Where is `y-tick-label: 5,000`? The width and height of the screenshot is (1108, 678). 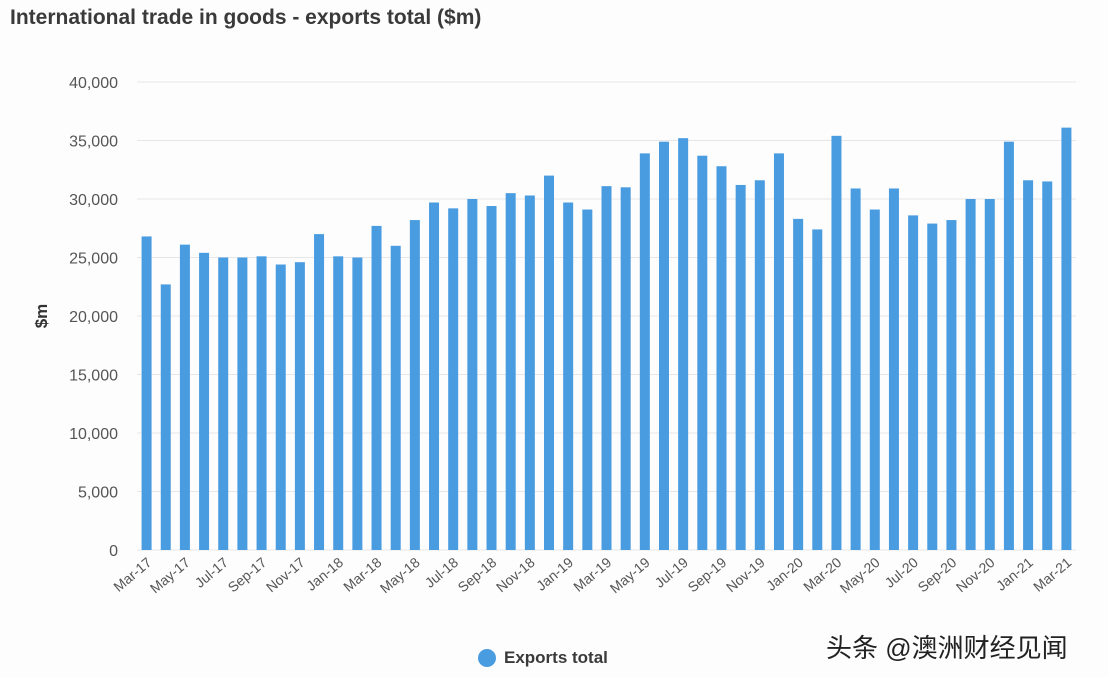 y-tick-label: 5,000 is located at coordinates (98, 493).